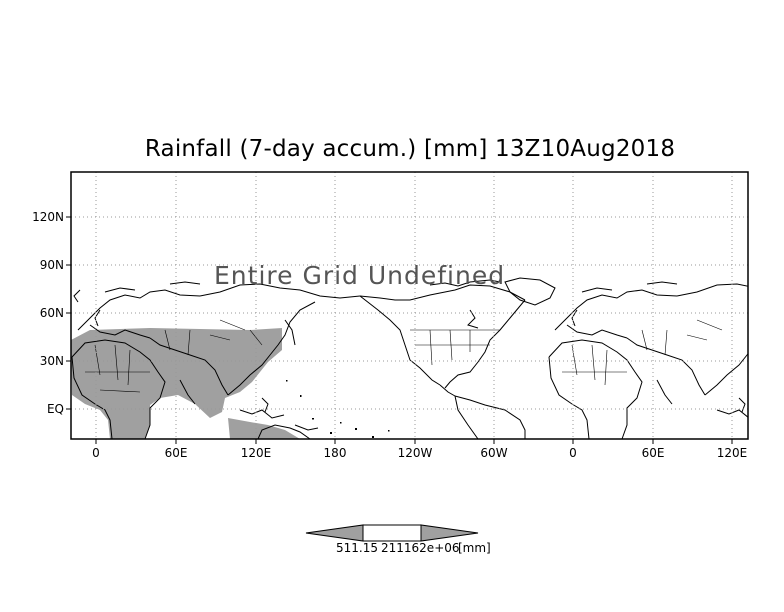 The height and width of the screenshot is (612, 784). I want to click on x-tick-label-60e: 60E, so click(176, 453).